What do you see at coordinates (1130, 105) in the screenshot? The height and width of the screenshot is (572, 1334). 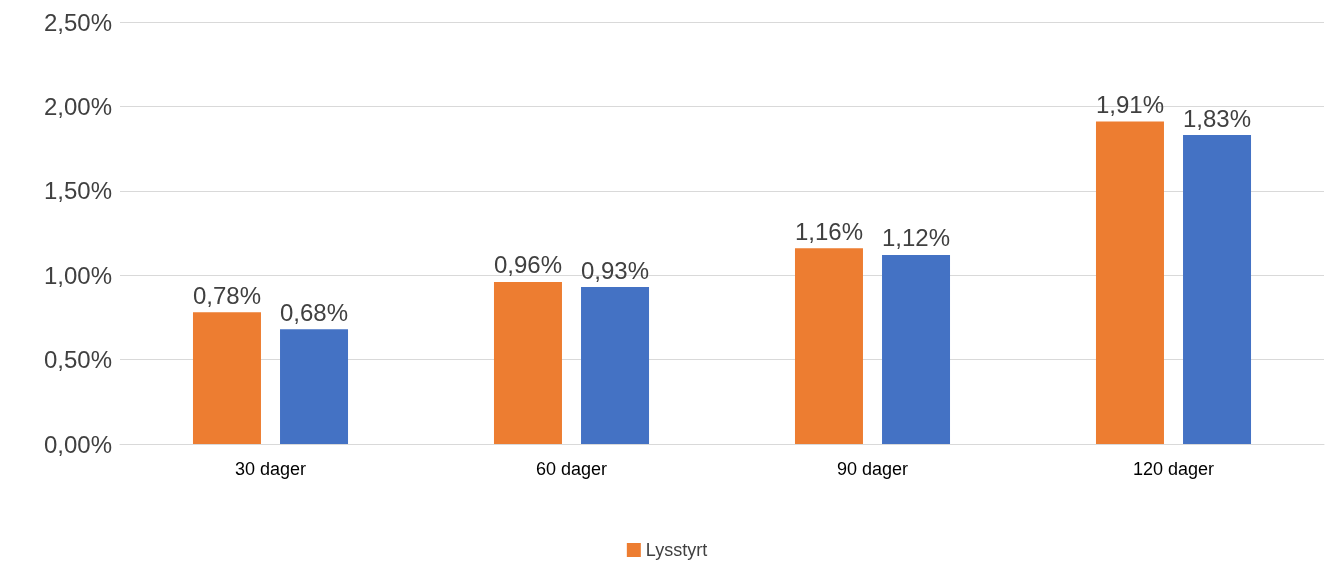 I see `data-label: 1,91%` at bounding box center [1130, 105].